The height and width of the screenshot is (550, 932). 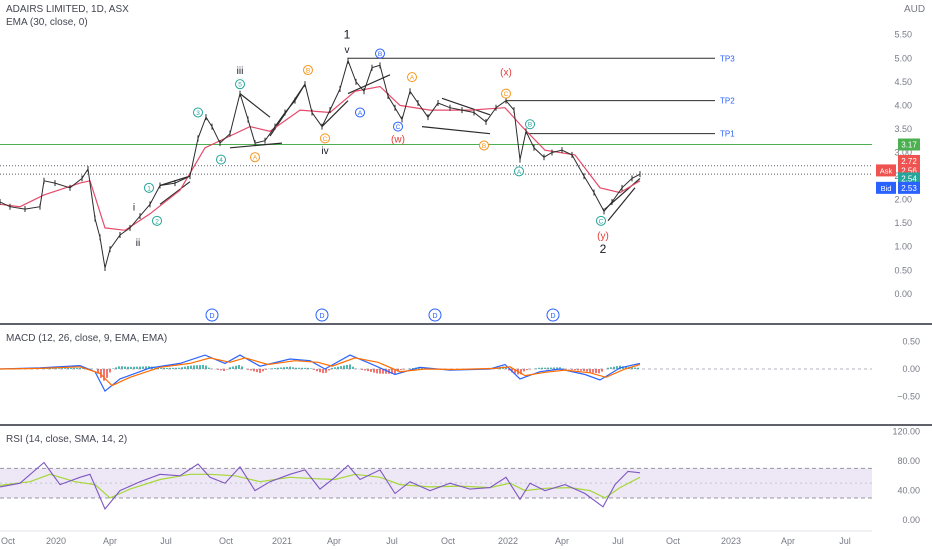 I want to click on price-tick-label: 3.50, so click(x=903, y=129).